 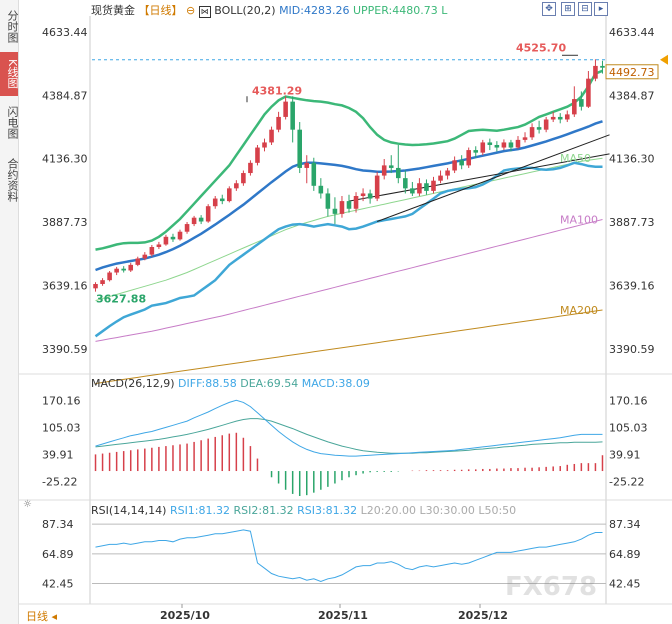 What do you see at coordinates (12, 180) in the screenshot?
I see `tab-contract-info: 合约资料` at bounding box center [12, 180].